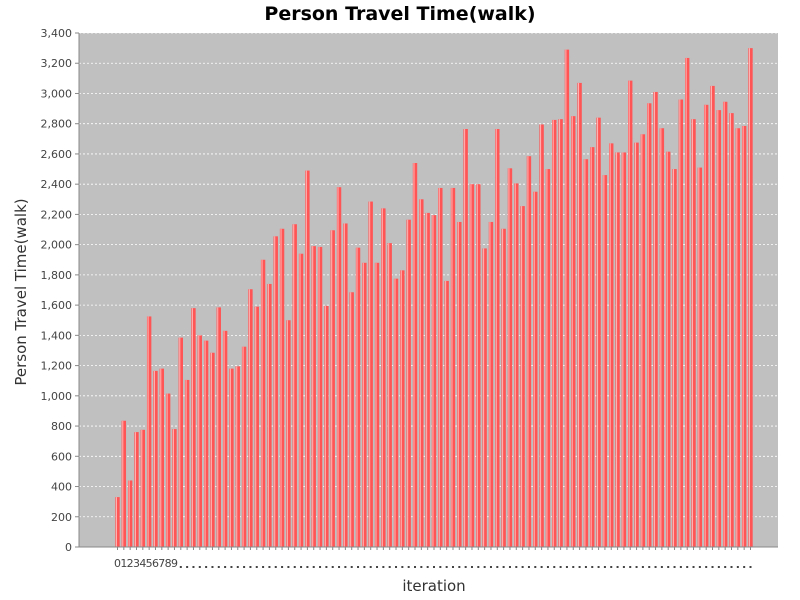  Describe the element at coordinates (399, 14) in the screenshot. I see `chart-title: Person Travel Time(walk)` at that location.